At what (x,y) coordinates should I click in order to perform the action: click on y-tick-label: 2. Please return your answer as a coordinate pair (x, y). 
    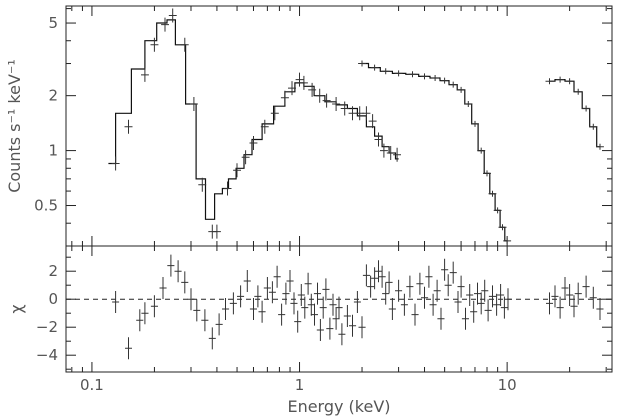
    Looking at the image, I should click on (53, 271).